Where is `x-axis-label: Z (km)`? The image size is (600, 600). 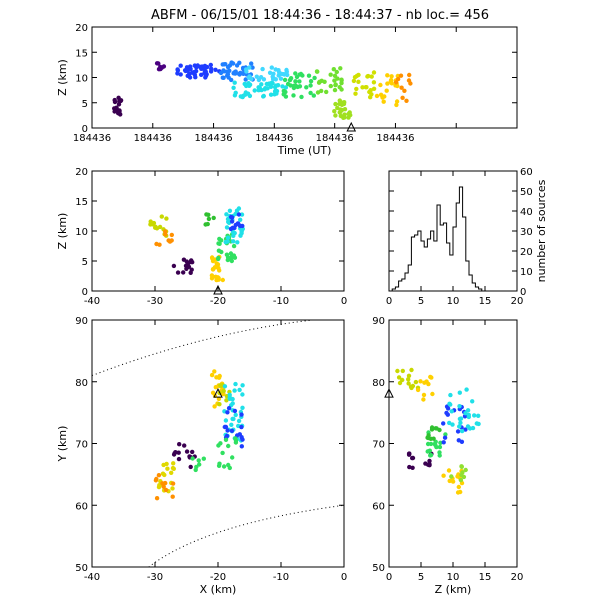 x-axis-label: Z (km) is located at coordinates (453, 589).